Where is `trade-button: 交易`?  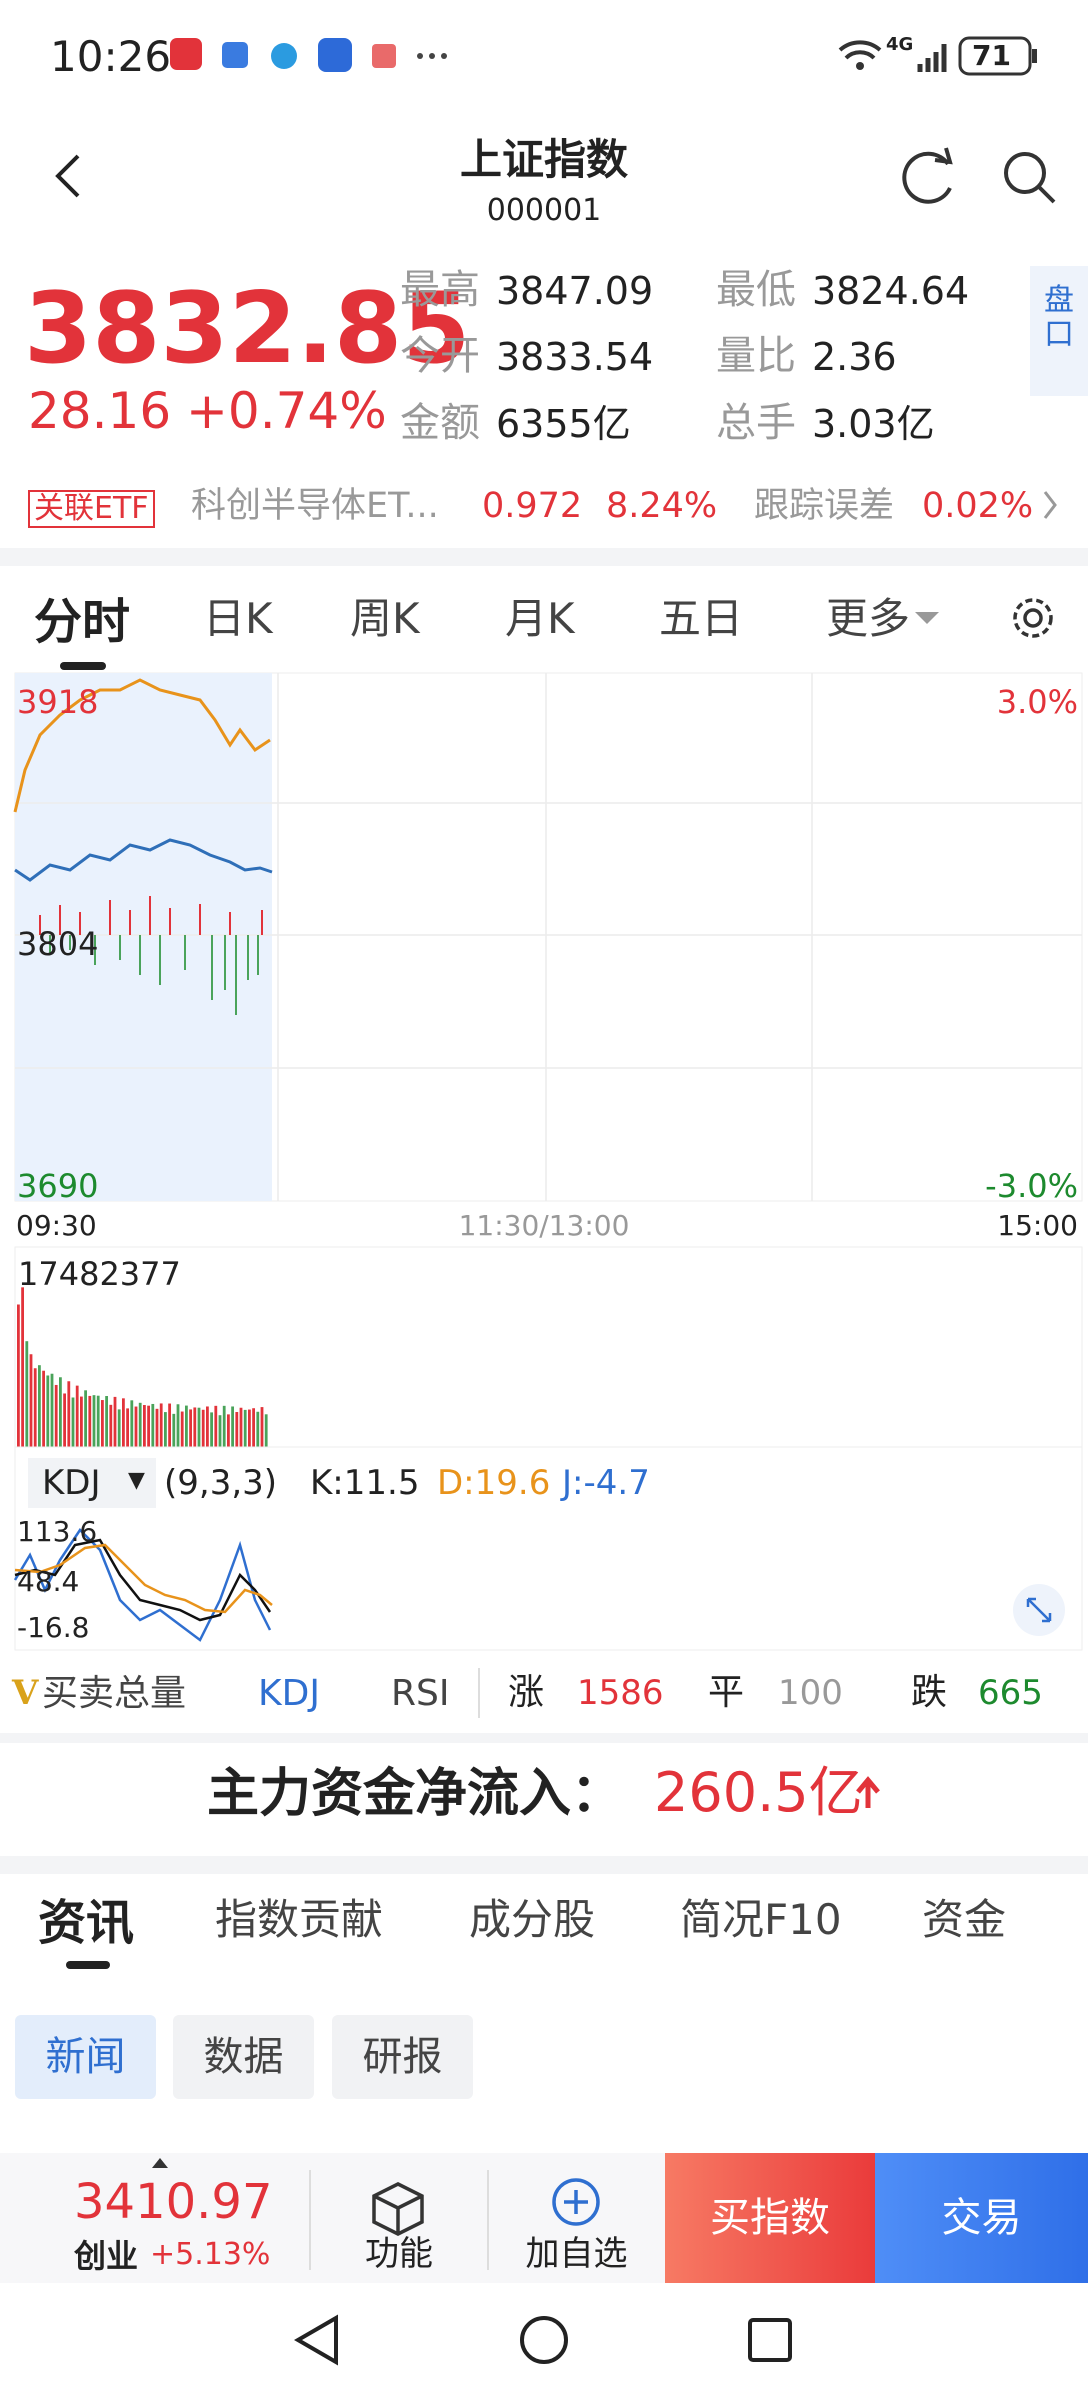 trade-button: 交易 is located at coordinates (981, 2218).